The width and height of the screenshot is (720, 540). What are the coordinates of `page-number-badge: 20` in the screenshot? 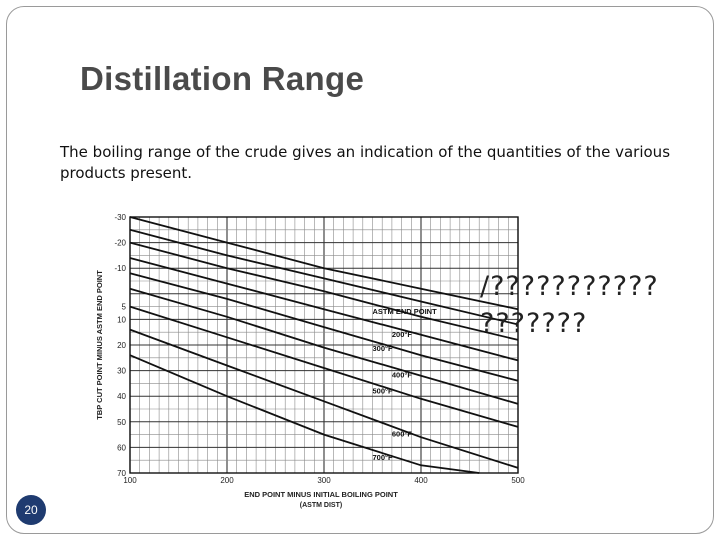 It's located at (31, 510).